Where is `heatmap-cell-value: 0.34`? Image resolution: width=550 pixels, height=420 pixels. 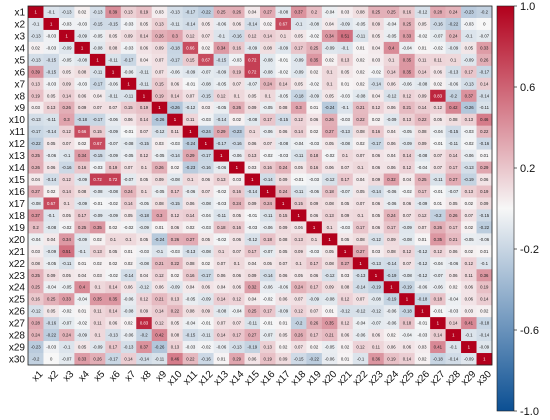
heatmap-cell-value: 0.34 is located at coordinates (66, 239).